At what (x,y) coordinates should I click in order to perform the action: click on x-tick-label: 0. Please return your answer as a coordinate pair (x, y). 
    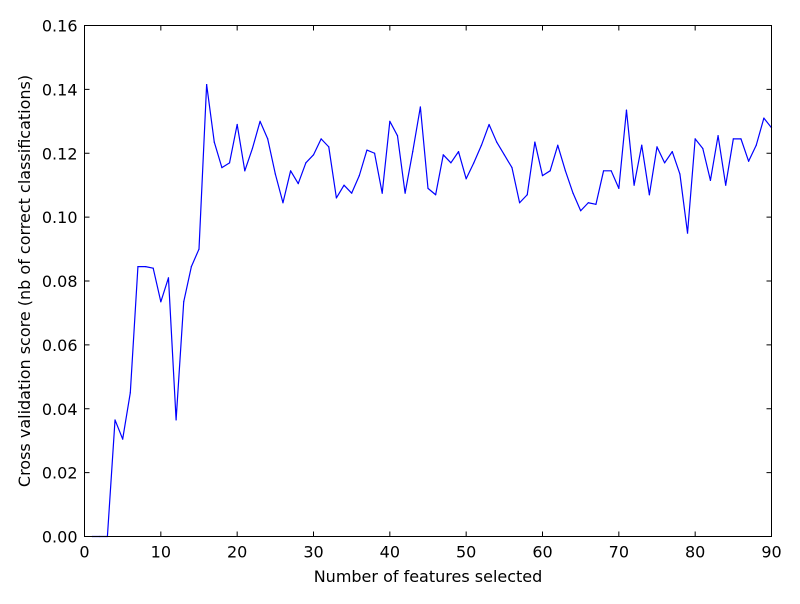
    Looking at the image, I should click on (84, 552).